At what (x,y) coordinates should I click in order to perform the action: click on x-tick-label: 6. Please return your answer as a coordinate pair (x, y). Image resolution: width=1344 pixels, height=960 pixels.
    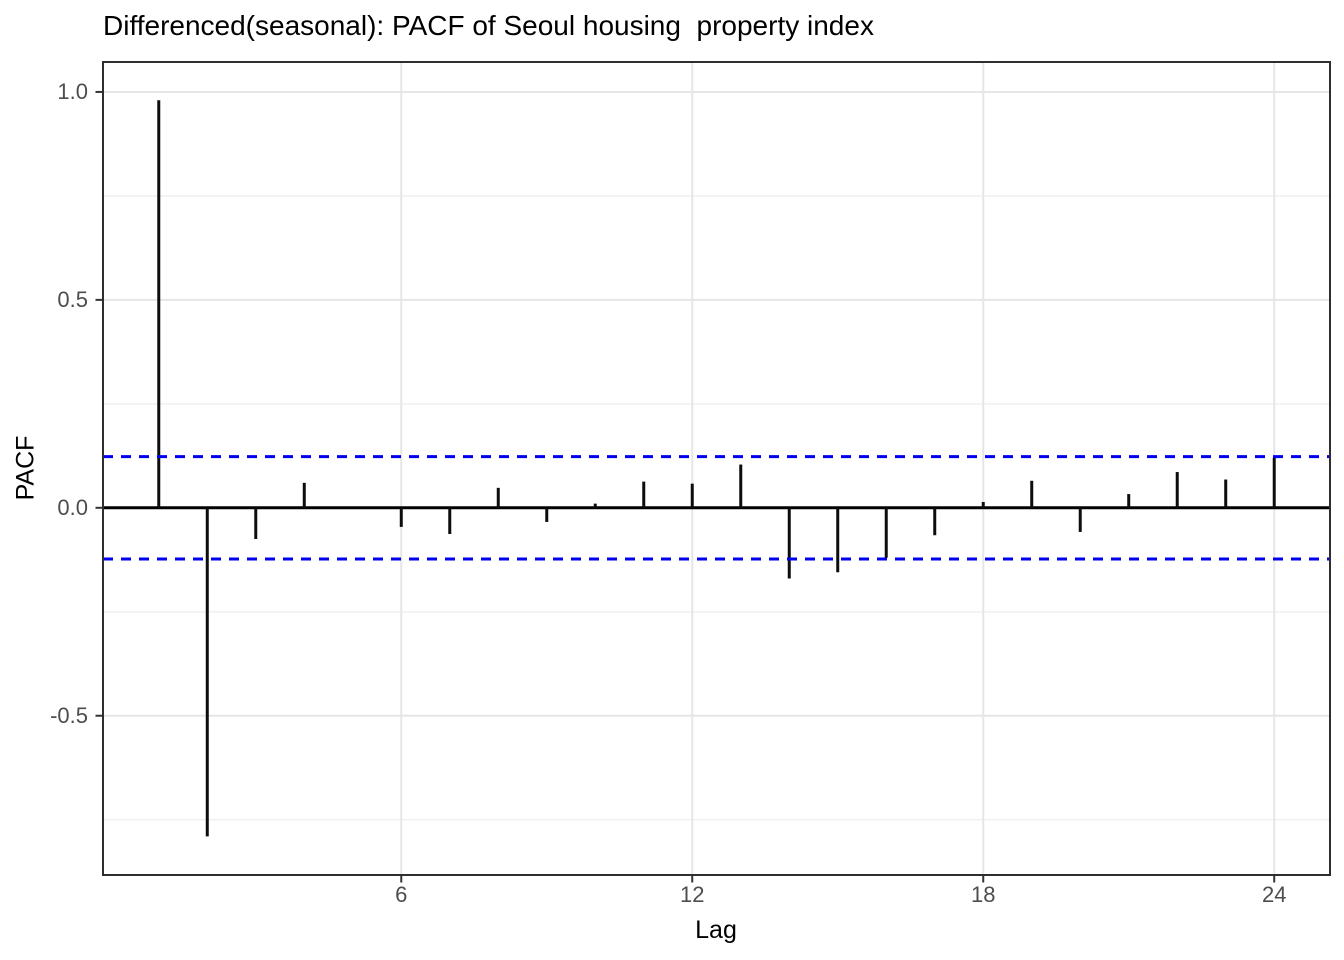
    Looking at the image, I should click on (401, 894).